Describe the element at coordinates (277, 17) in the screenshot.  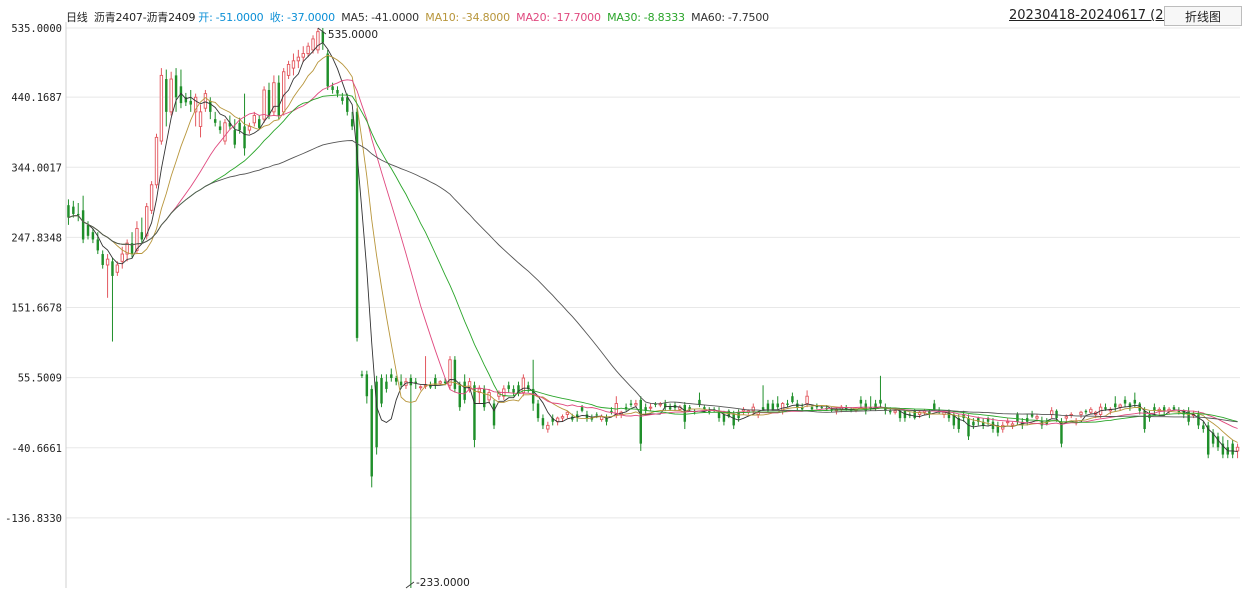
I see `close-label: 收:` at that location.